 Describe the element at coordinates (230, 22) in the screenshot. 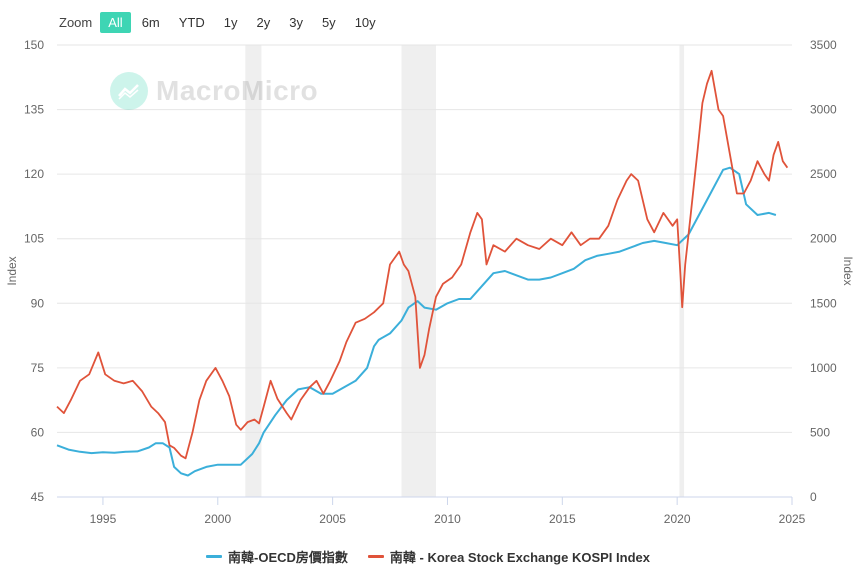

I see `zoom-1y-button: 1y` at that location.